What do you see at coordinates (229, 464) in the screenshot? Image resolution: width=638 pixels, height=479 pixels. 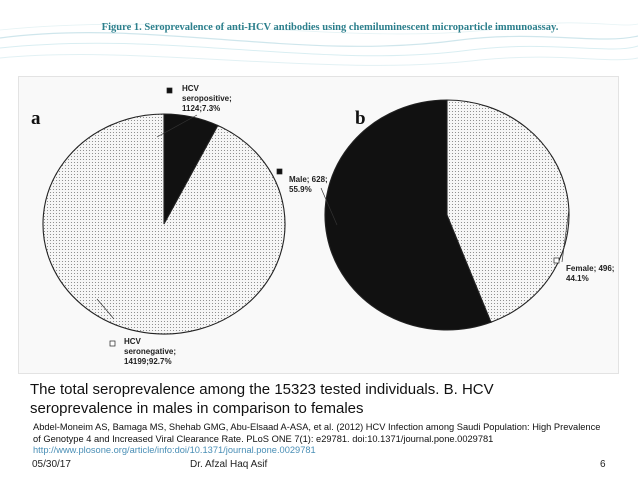 I see `footer-author: Dr. Afzal Haq Asif` at bounding box center [229, 464].